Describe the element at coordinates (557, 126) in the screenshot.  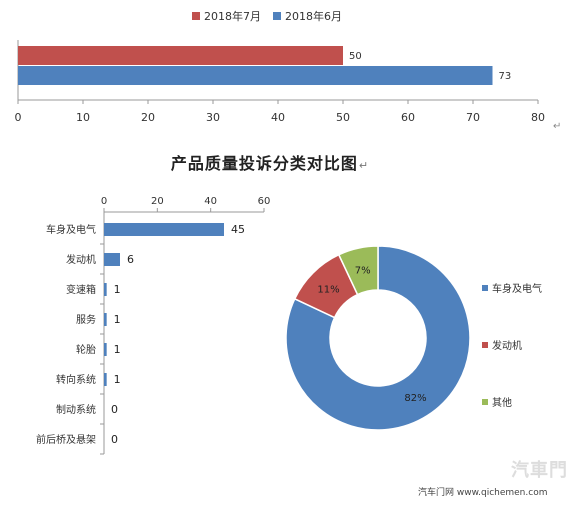
I see `return-mark-axis: ↵` at that location.